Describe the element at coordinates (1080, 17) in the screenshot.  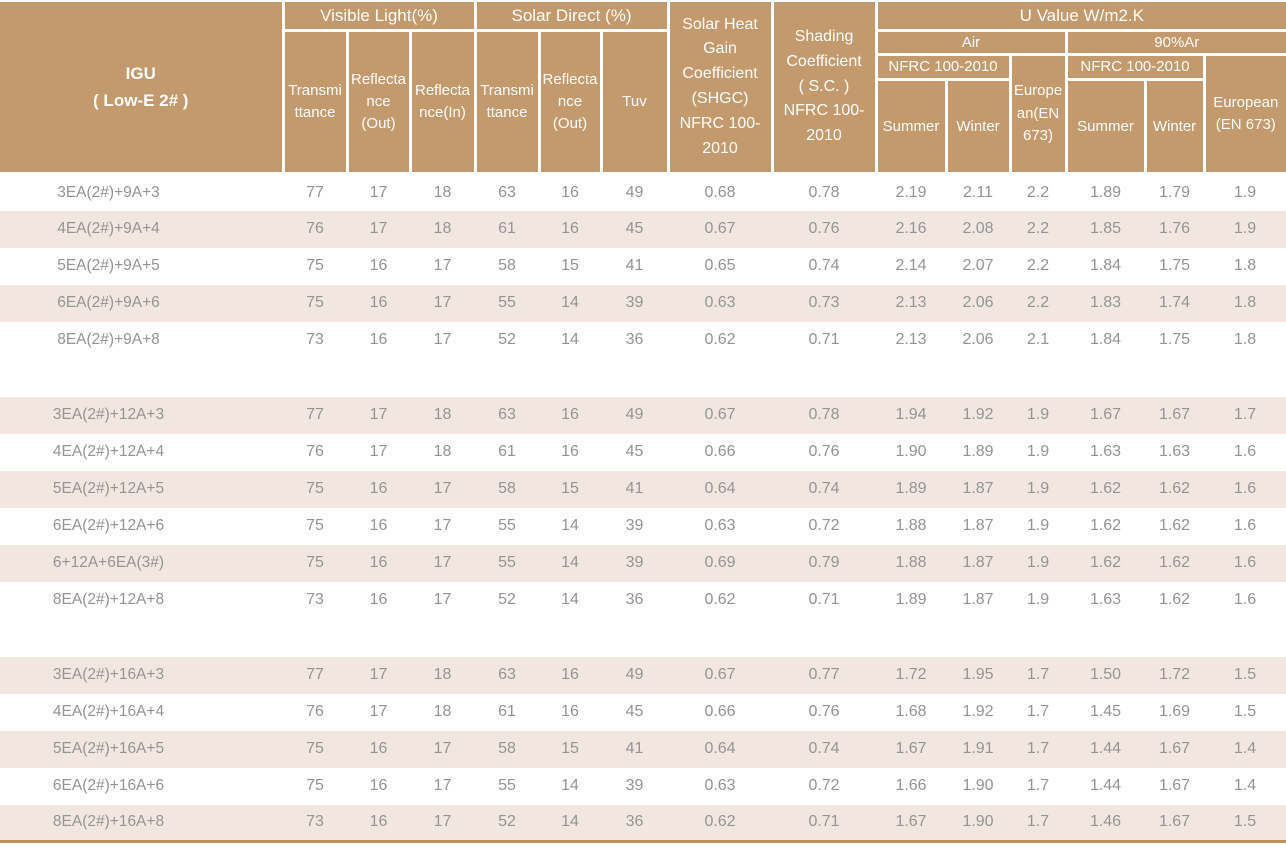
I see `header-u-value: U Value W/m2.K` at that location.